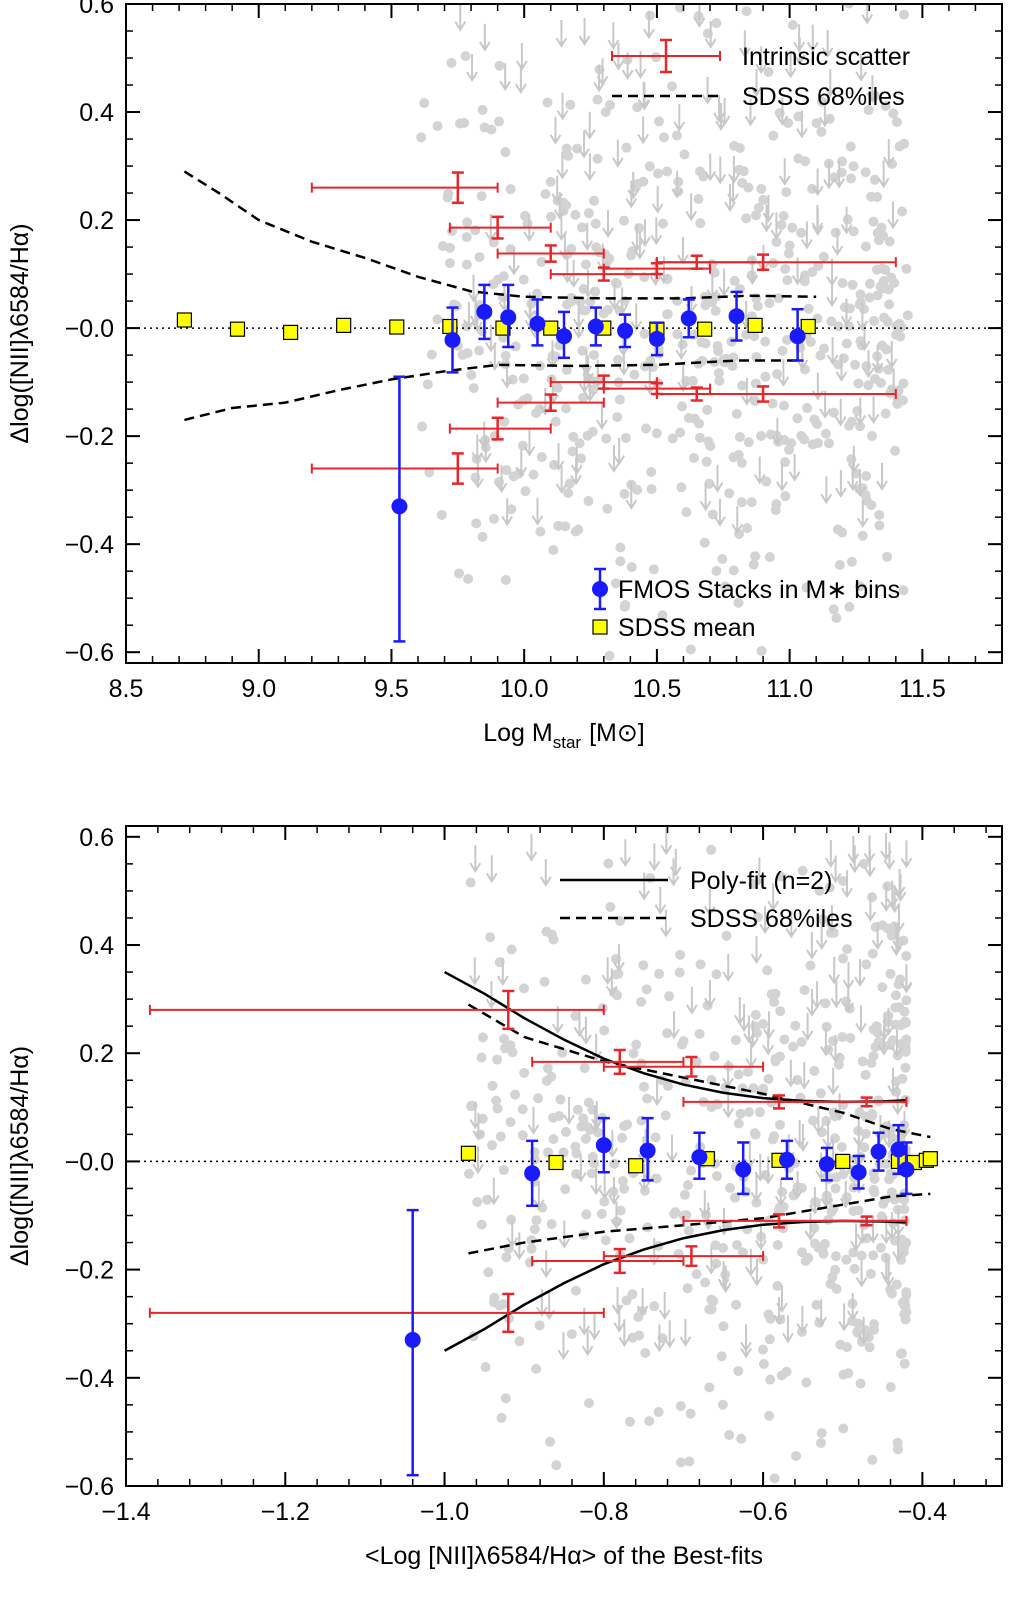 The width and height of the screenshot is (1022, 1603). Describe the element at coordinates (746, 604) in the screenshot. I see `legend-bottom-right: FMOS Stacks in M∗ bins SDSS mean` at that location.